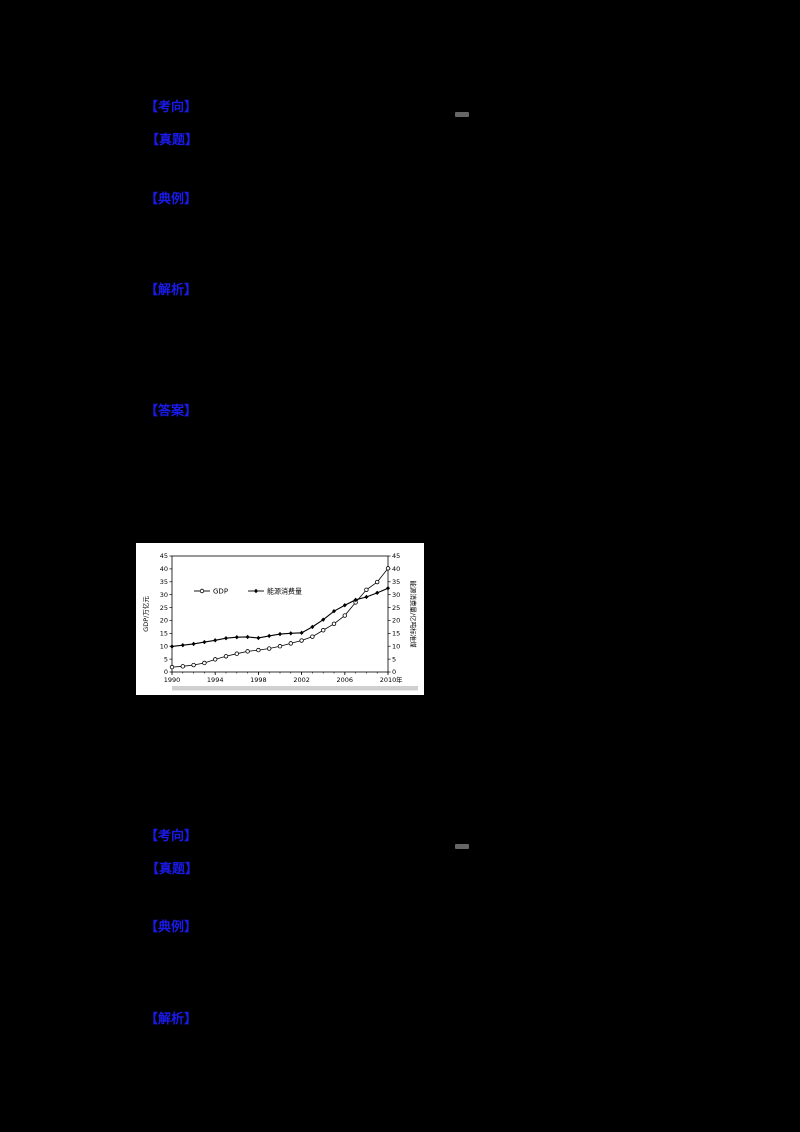  Describe the element at coordinates (172, 869) in the screenshot. I see `marker-zhenti-2: 【真题】` at that location.